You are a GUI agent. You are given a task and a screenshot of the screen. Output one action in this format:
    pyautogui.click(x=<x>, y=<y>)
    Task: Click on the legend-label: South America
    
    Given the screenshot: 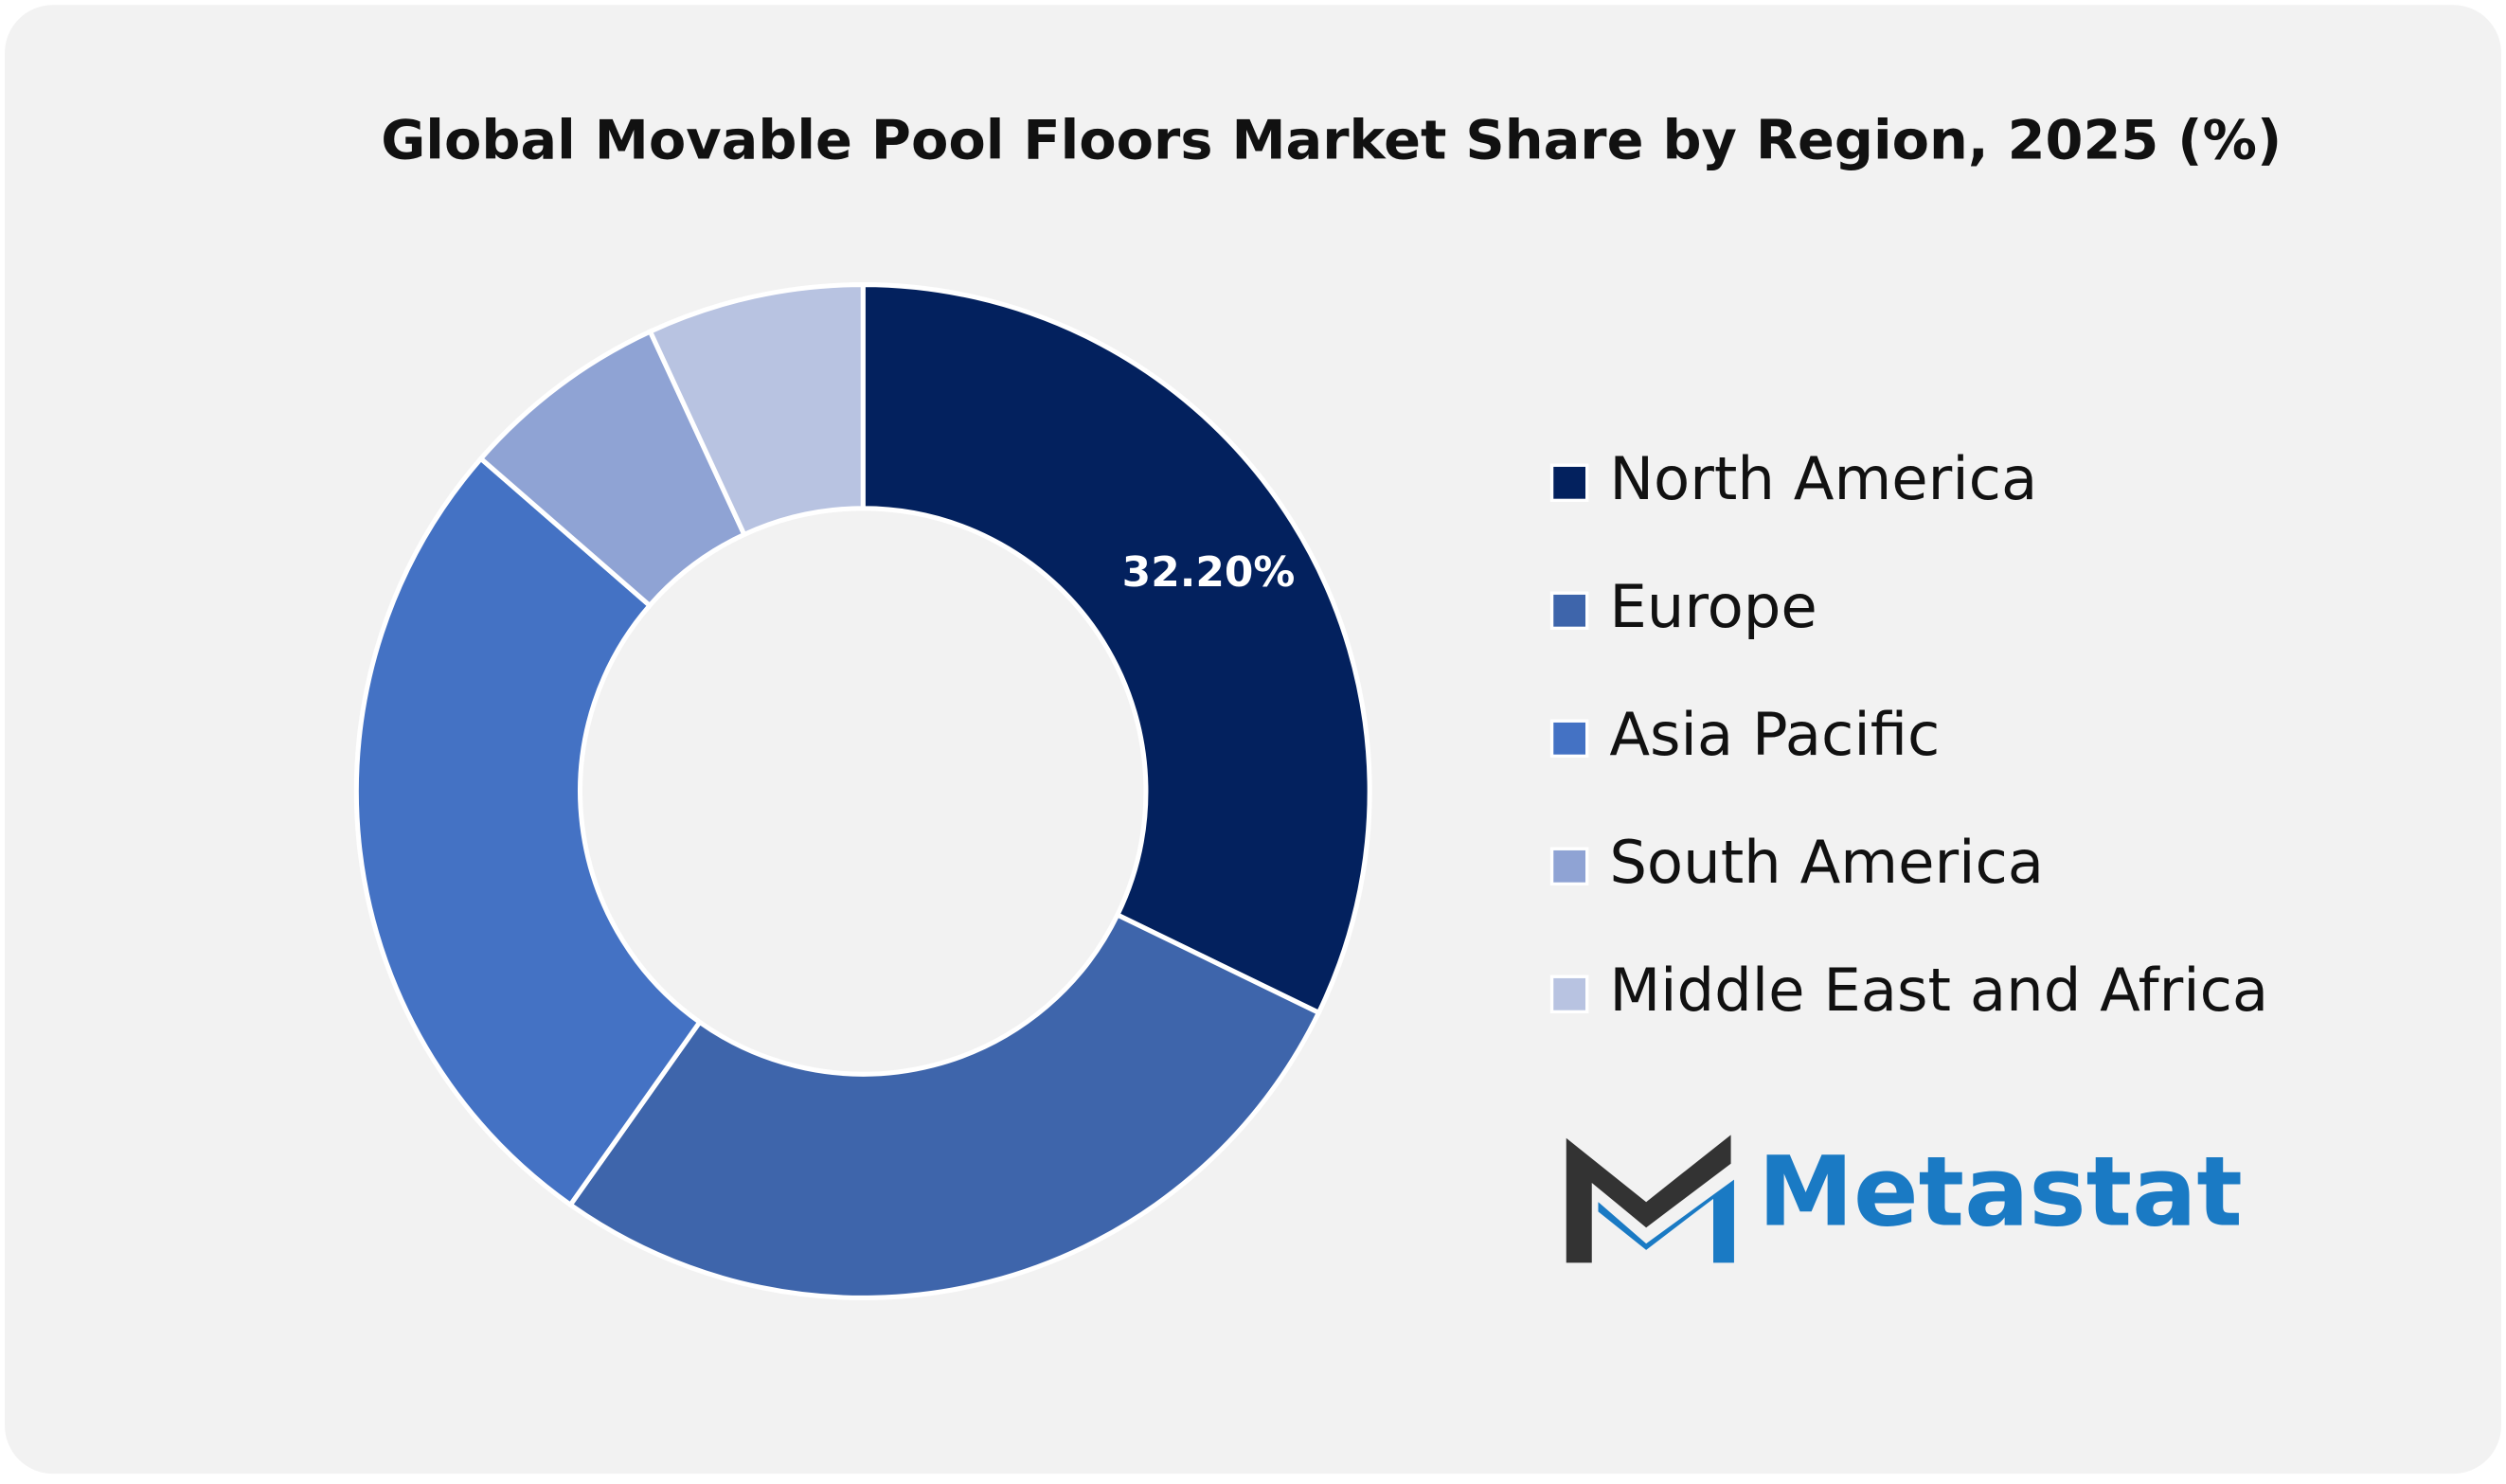 What is the action you would take?
    pyautogui.click(x=1826, y=862)
    